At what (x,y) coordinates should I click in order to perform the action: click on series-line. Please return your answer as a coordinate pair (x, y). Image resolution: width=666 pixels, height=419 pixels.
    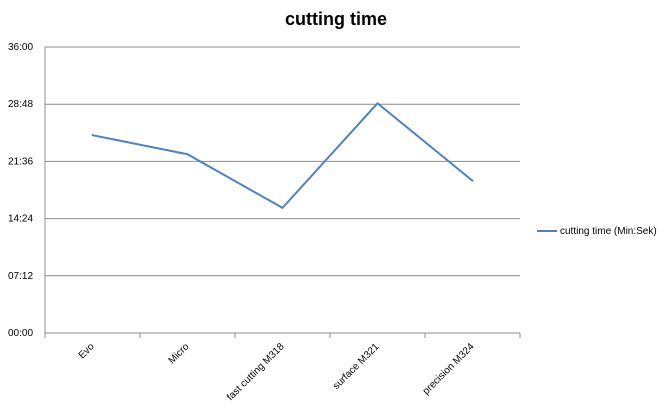
    Looking at the image, I should click on (283, 155).